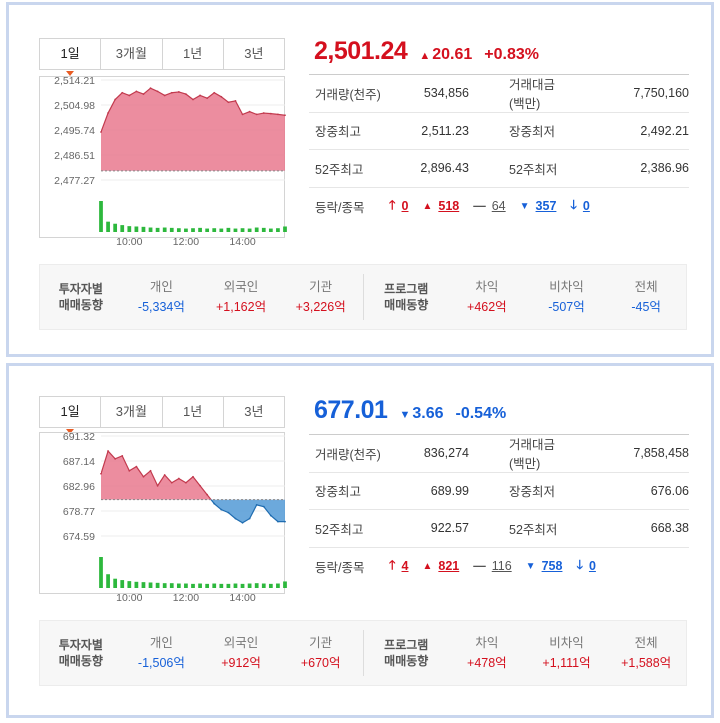 This screenshot has height=723, width=720. Describe the element at coordinates (74, 131) in the screenshot. I see `y-tick-label: 2,495.74` at that location.